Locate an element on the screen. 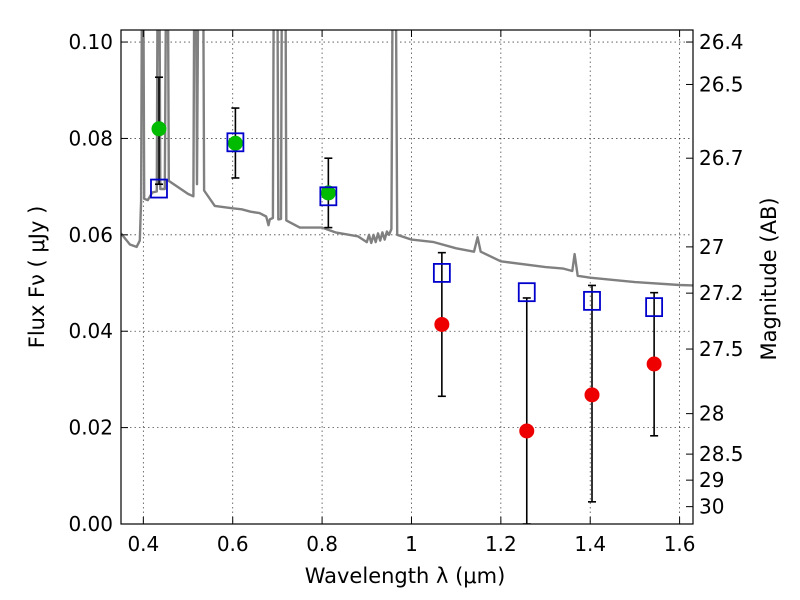  y-tick-label: 0.10 is located at coordinates (90, 42).